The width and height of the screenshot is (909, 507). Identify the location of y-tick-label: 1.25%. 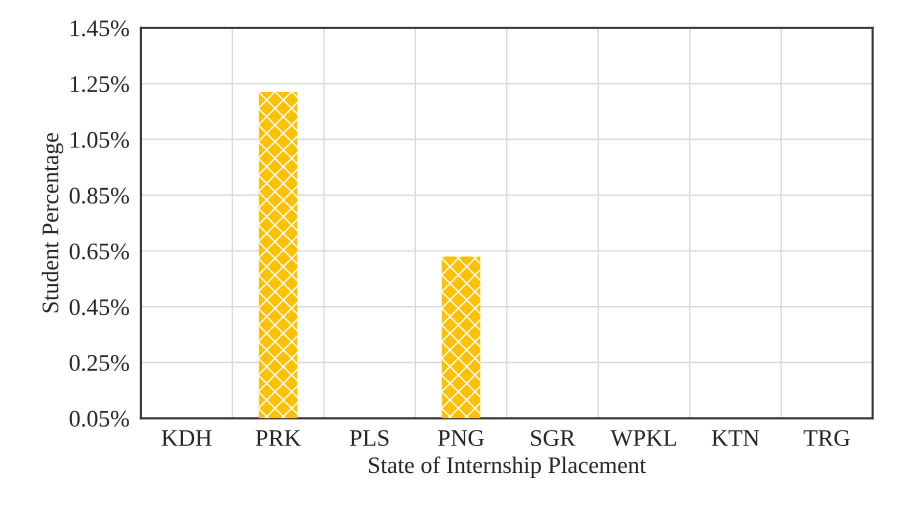
(99, 84).